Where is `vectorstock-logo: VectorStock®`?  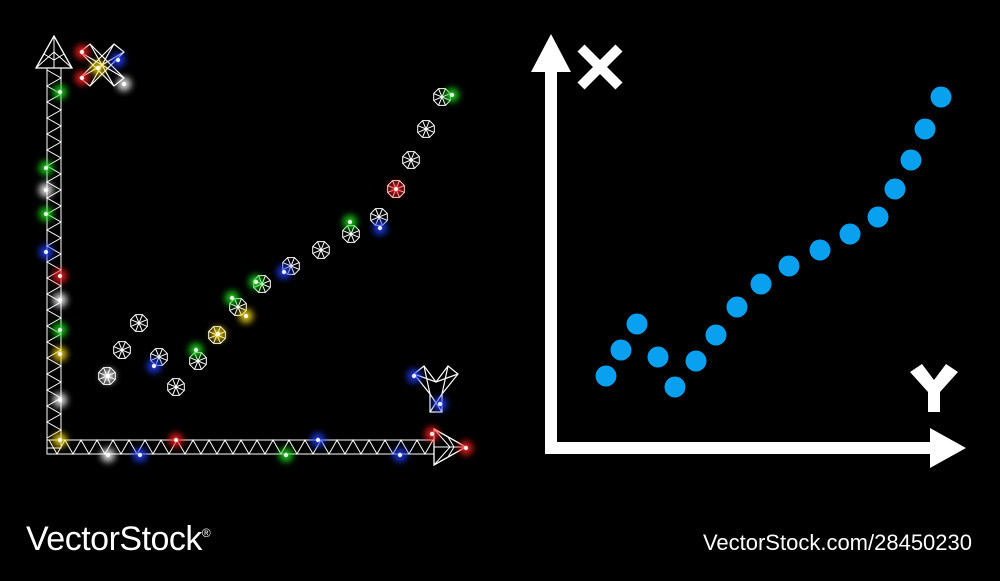
vectorstock-logo: VectorStock® is located at coordinates (118, 539).